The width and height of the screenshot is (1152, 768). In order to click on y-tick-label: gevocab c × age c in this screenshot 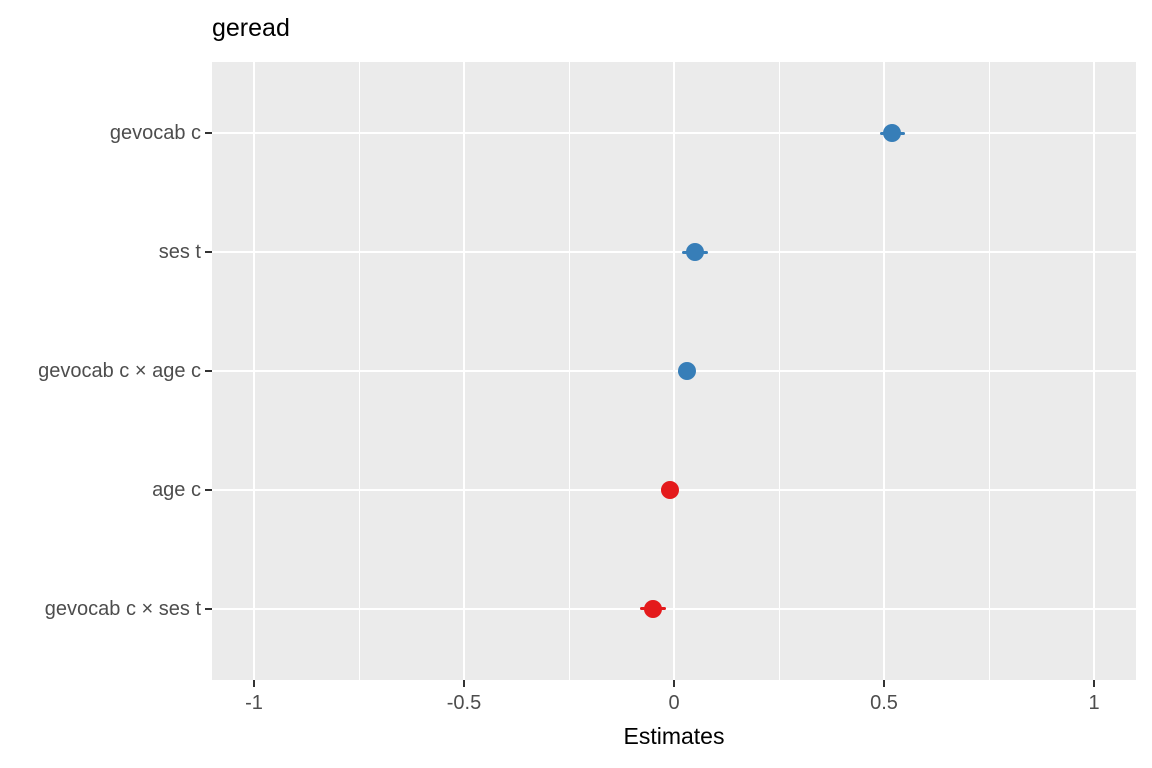, I will do `click(119, 371)`.